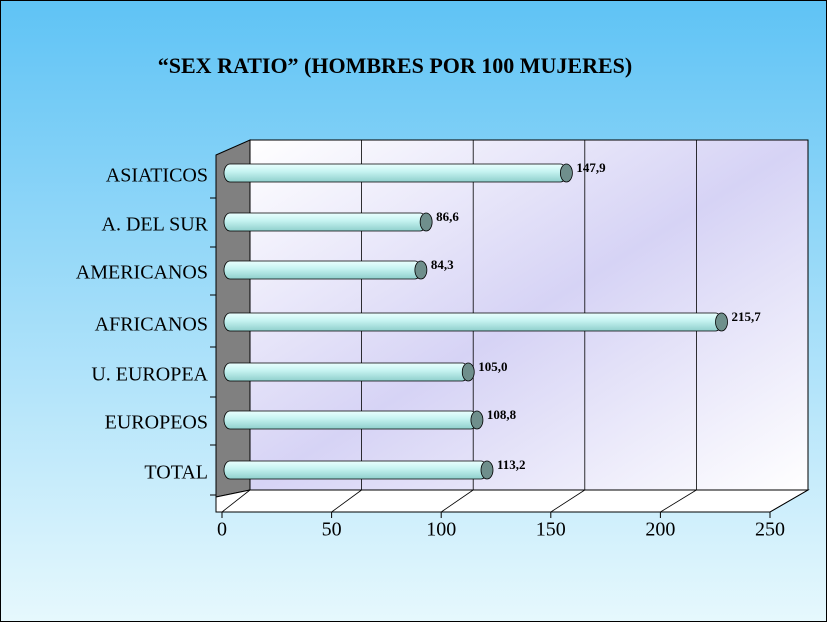 The image size is (827, 622). Describe the element at coordinates (395, 65) in the screenshot. I see `chart-title: “SEX RATIO” (HOMBRES POR 100 MUJERES)` at that location.